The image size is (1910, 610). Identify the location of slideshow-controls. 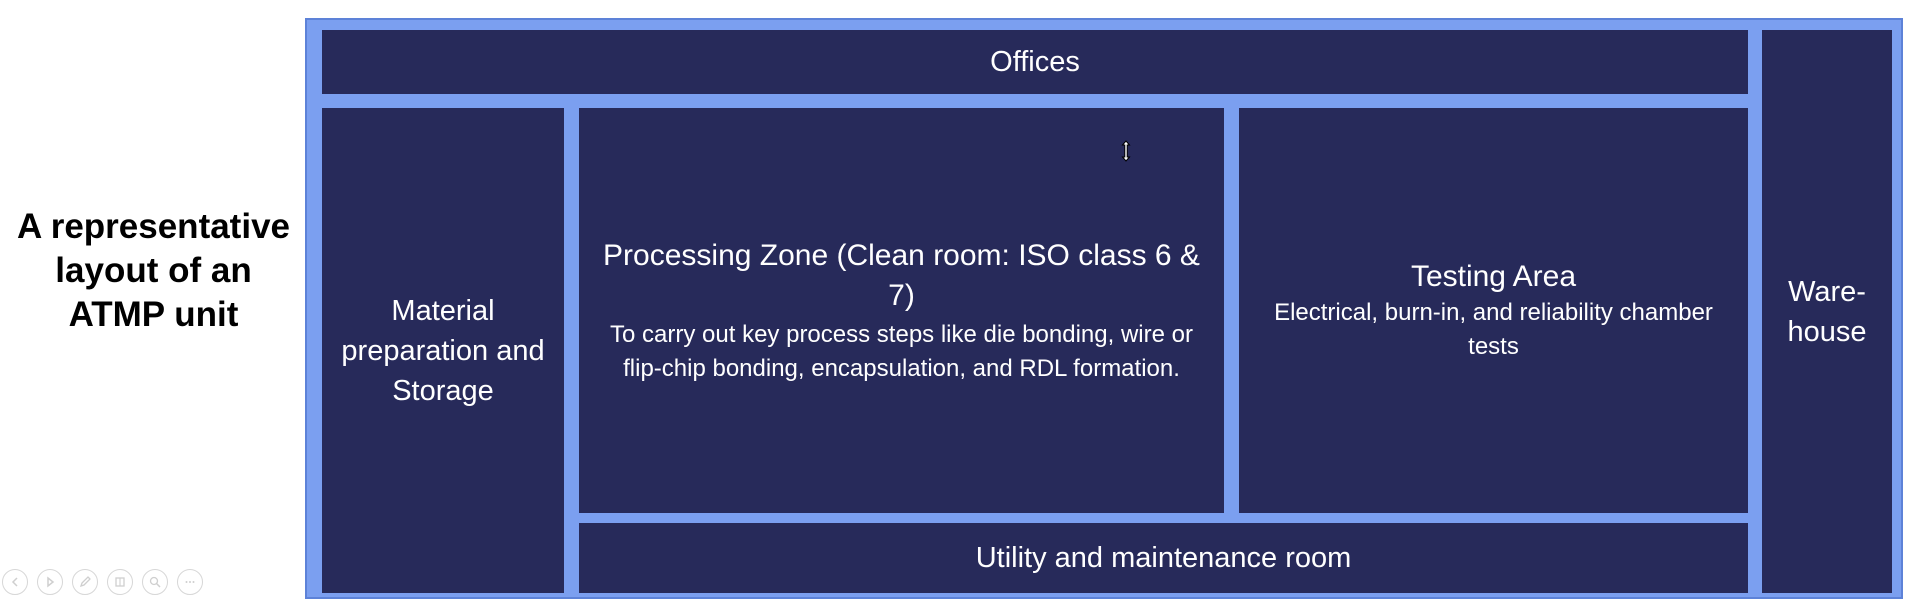
(102, 582).